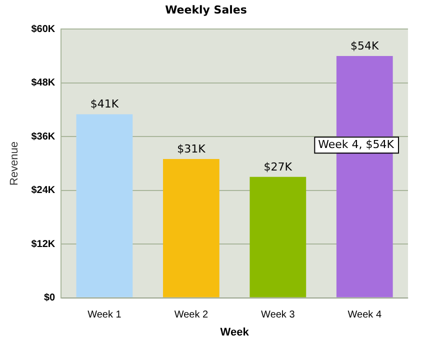  Describe the element at coordinates (43, 83) in the screenshot. I see `y-tick-label: $48K` at that location.